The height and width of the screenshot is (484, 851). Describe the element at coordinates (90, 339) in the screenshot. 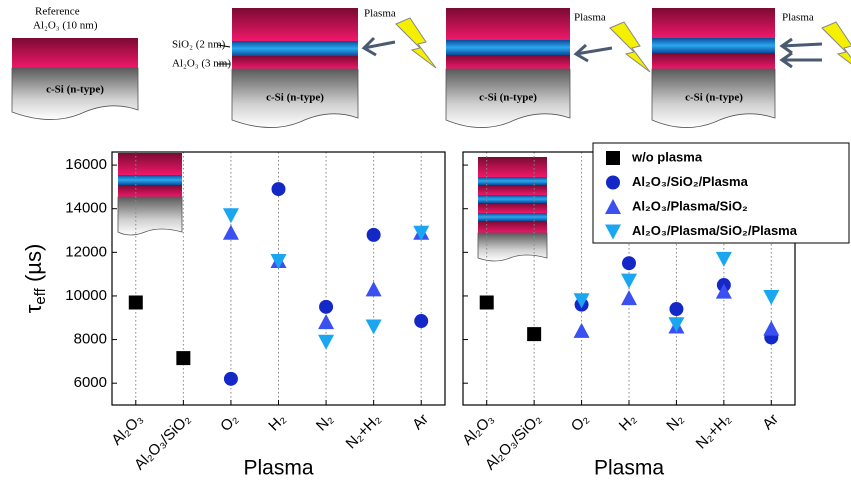

I see `y-tick-label: 8000` at that location.